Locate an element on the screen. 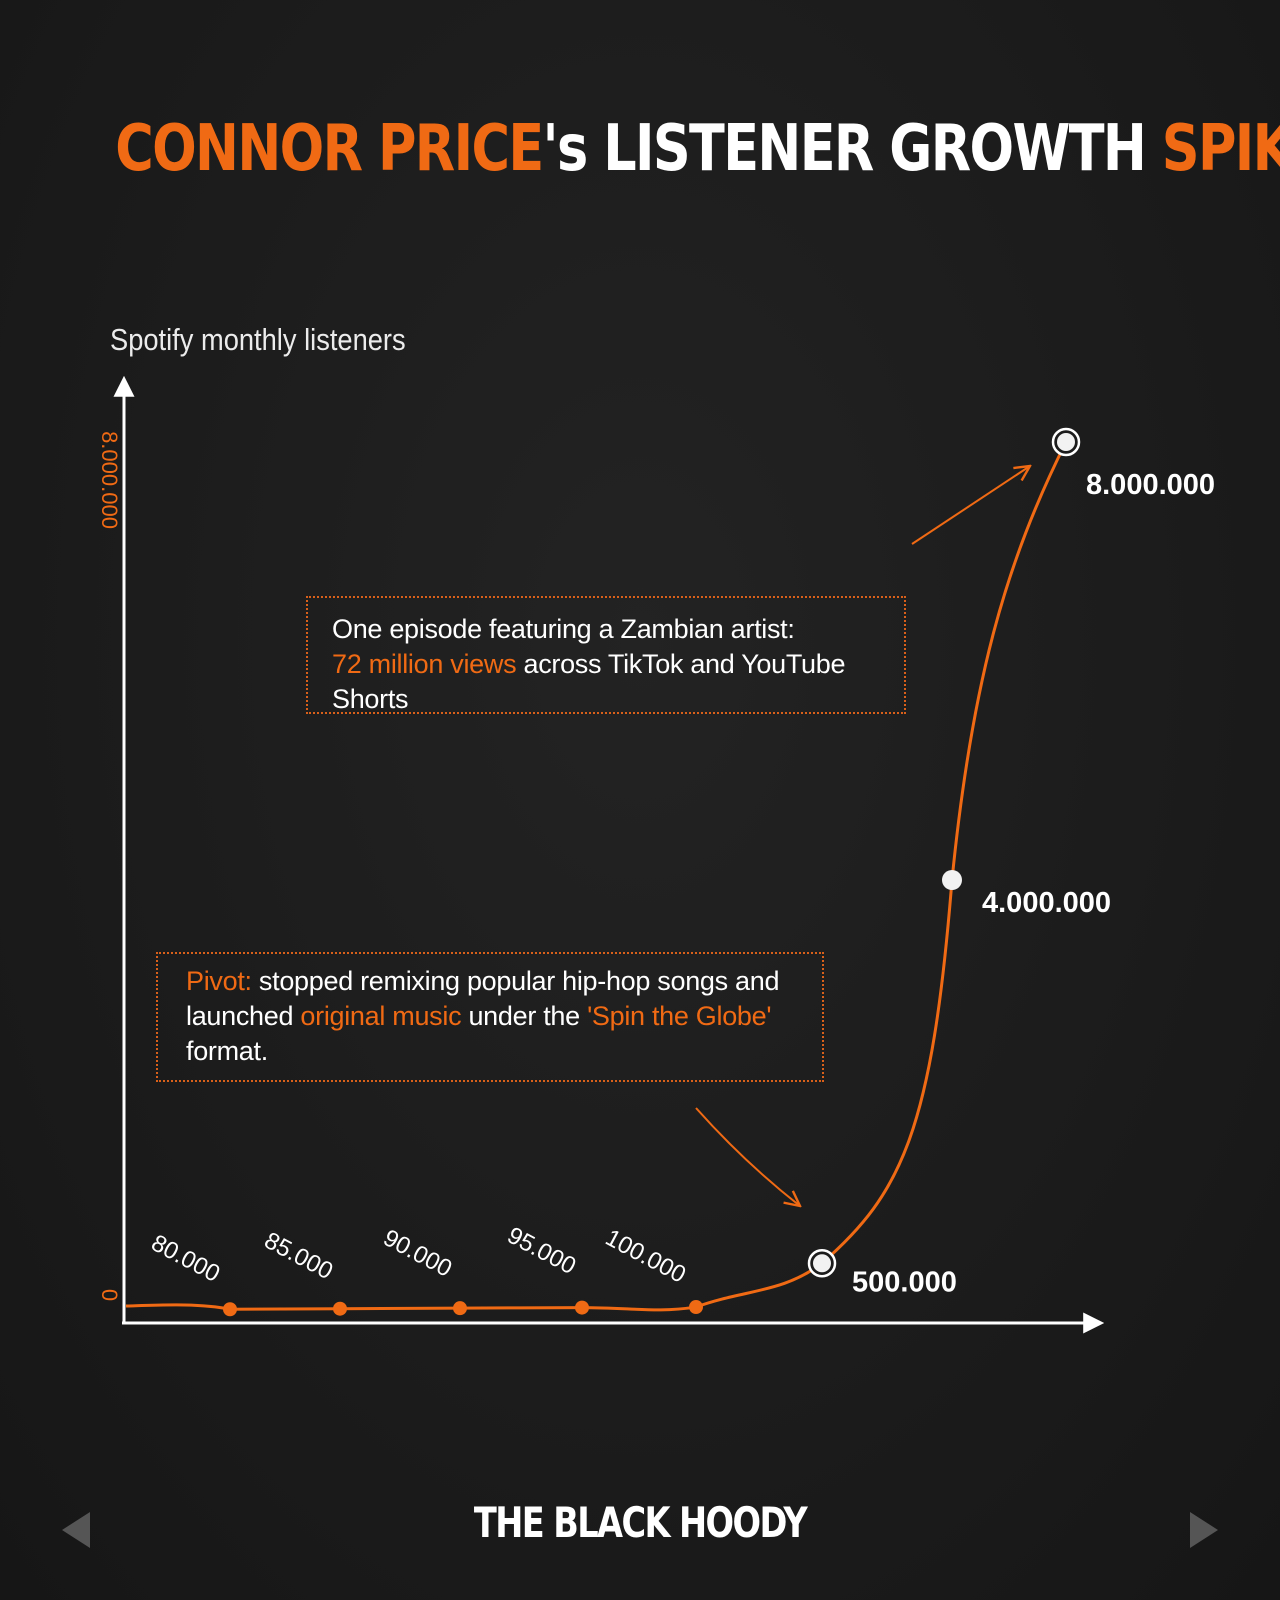 This screenshot has width=1280, height=1600. viral-rest: across TikTok and YouTube Shorts is located at coordinates (589, 681).